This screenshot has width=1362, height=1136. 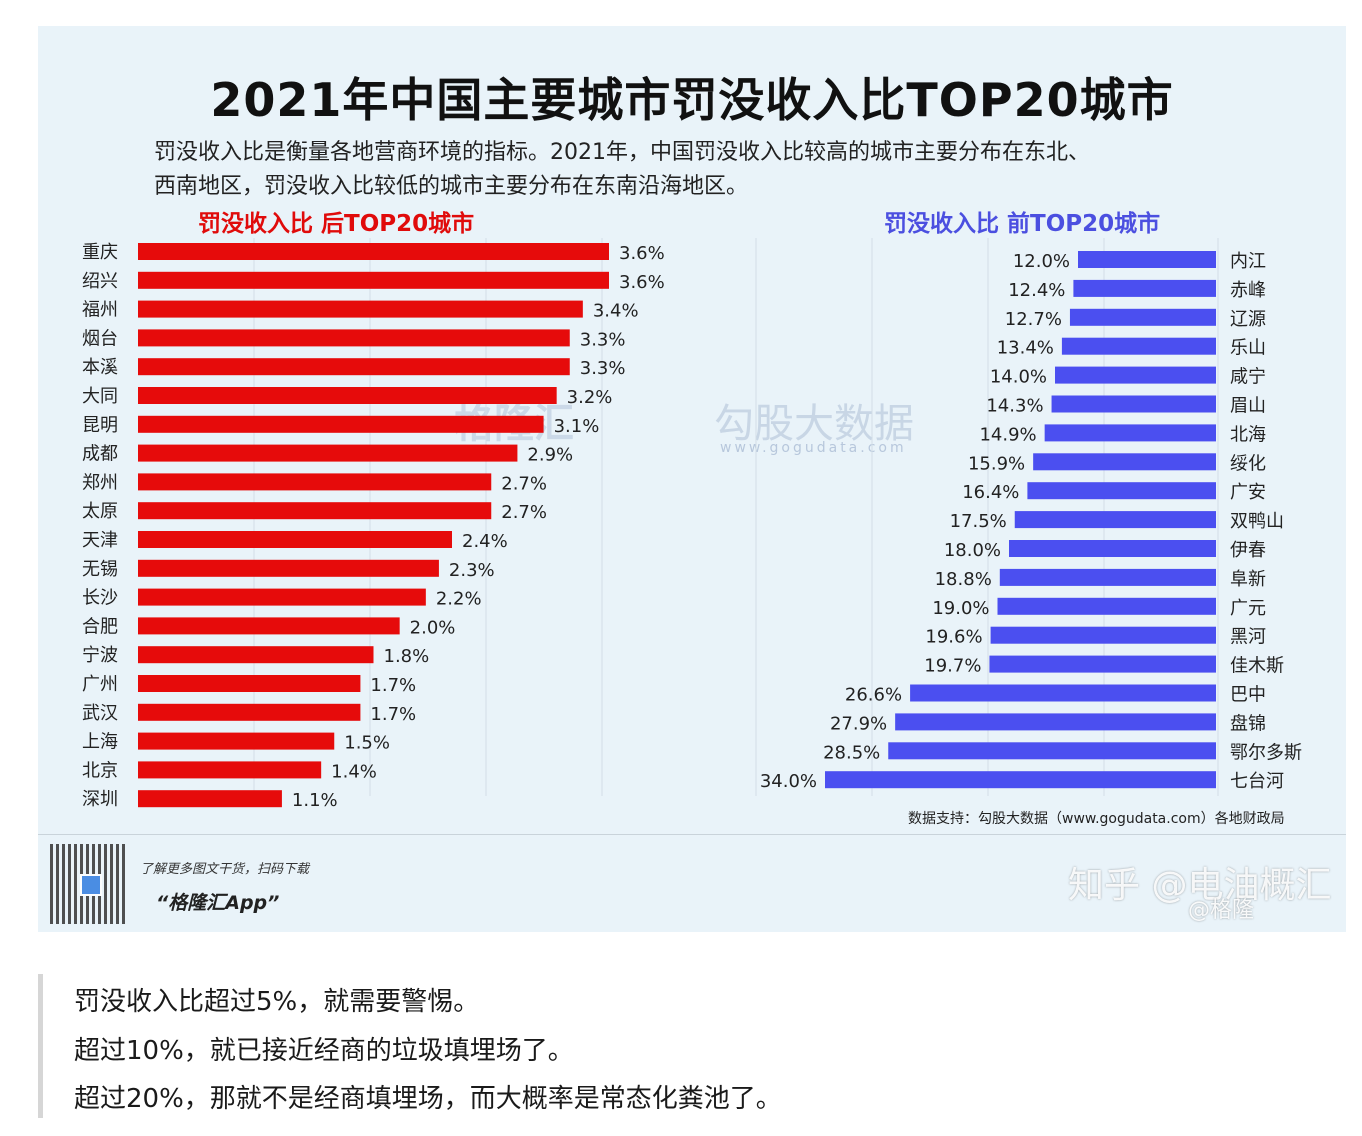 What do you see at coordinates (1257, 666) in the screenshot?
I see `right-category-label: 佳木斯` at bounding box center [1257, 666].